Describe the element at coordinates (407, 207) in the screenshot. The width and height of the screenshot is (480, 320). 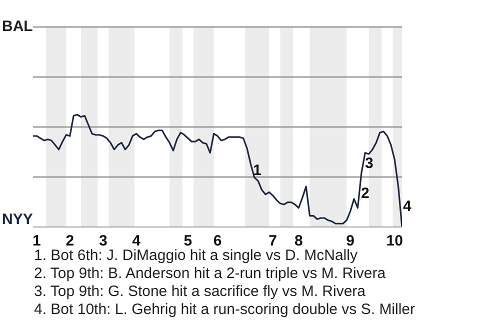
I see `text: 4` at that location.